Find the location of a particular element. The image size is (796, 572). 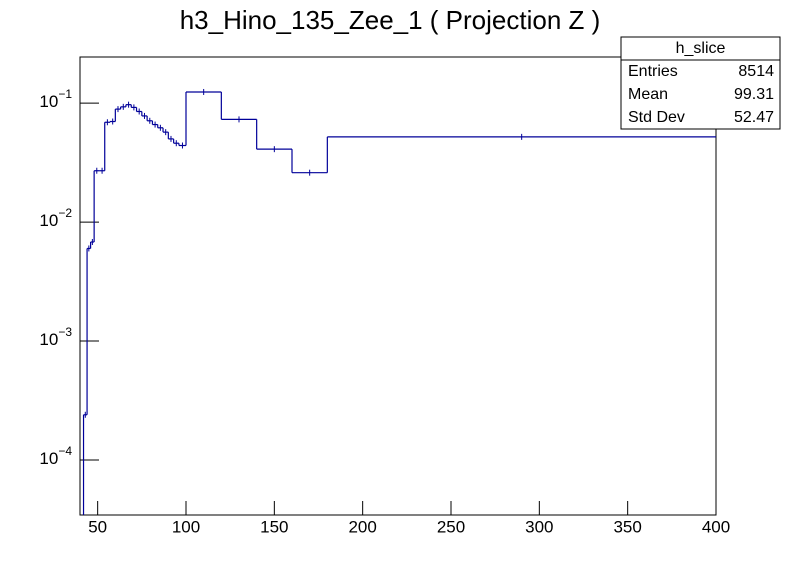

chart-title: h3_Hino_135_Zee_1 ( Projection Z ) is located at coordinates (390, 20).